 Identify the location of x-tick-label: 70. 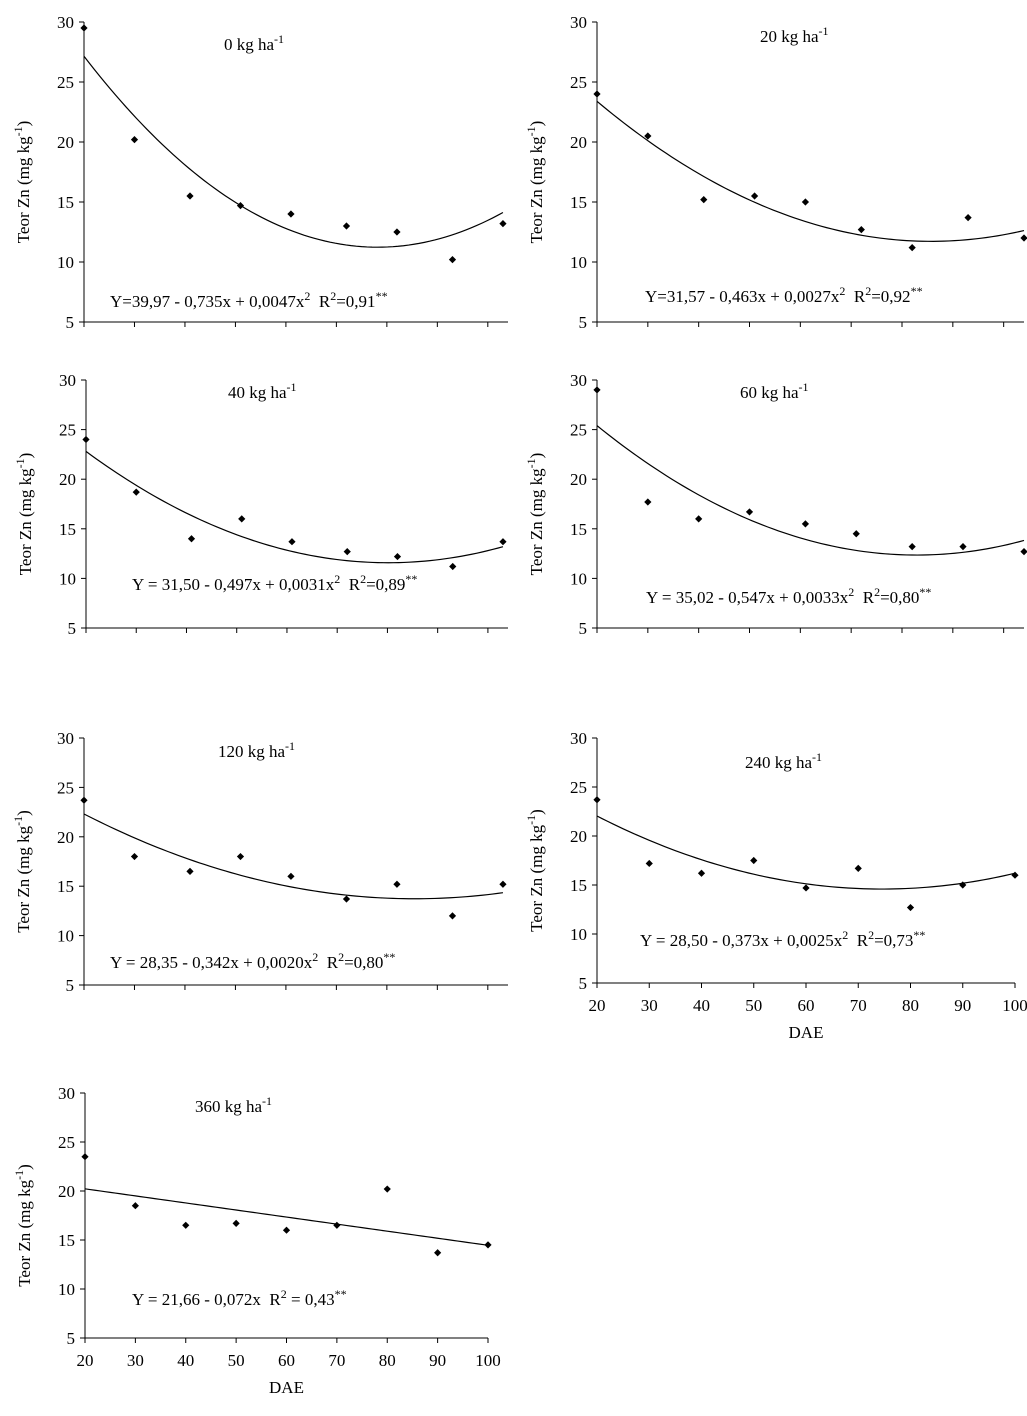
(336, 1360).